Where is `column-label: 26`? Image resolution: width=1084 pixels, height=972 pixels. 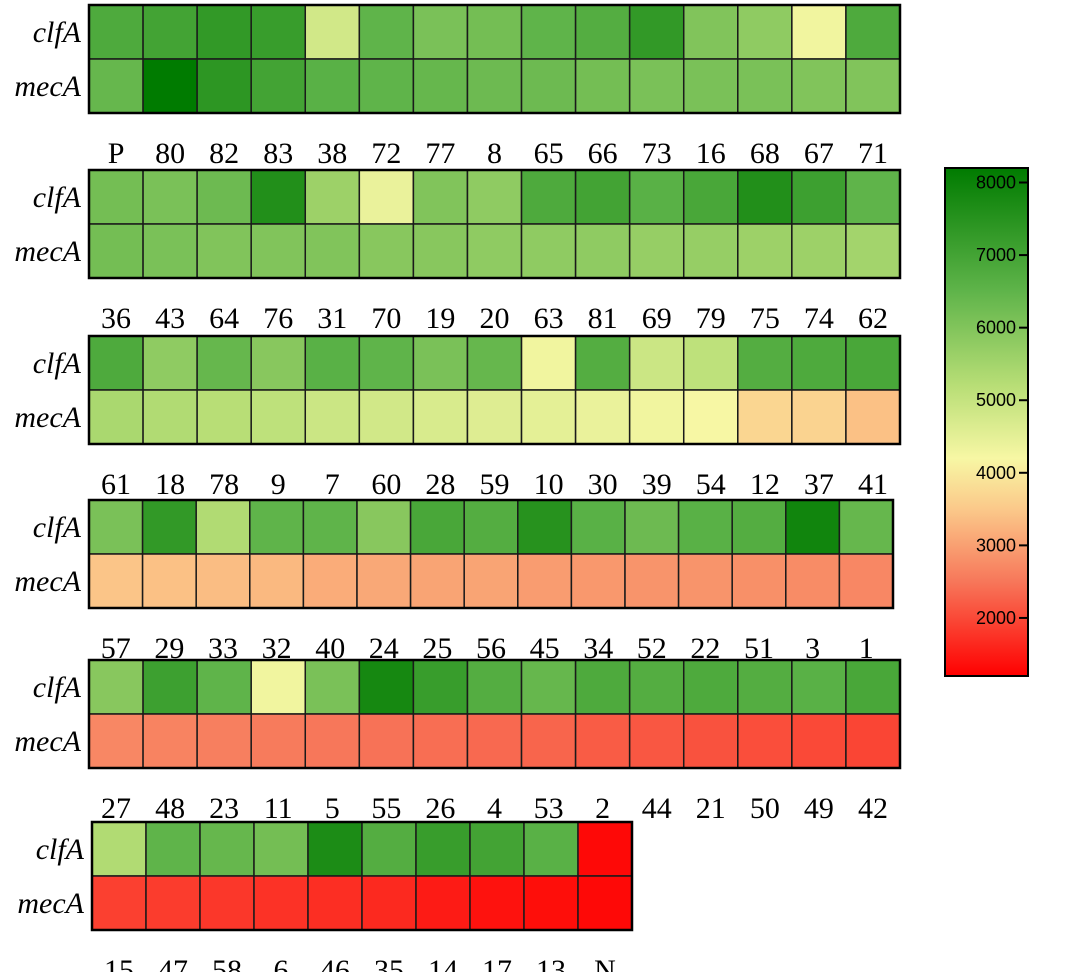 column-label: 26 is located at coordinates (440, 808).